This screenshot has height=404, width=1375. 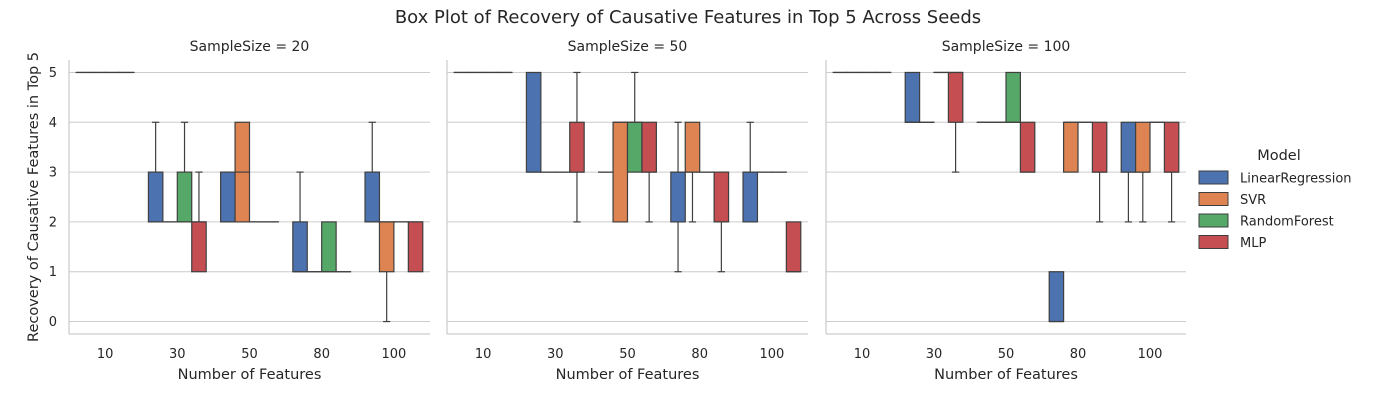 I want to click on y-tick-label: 1, so click(x=53, y=272).